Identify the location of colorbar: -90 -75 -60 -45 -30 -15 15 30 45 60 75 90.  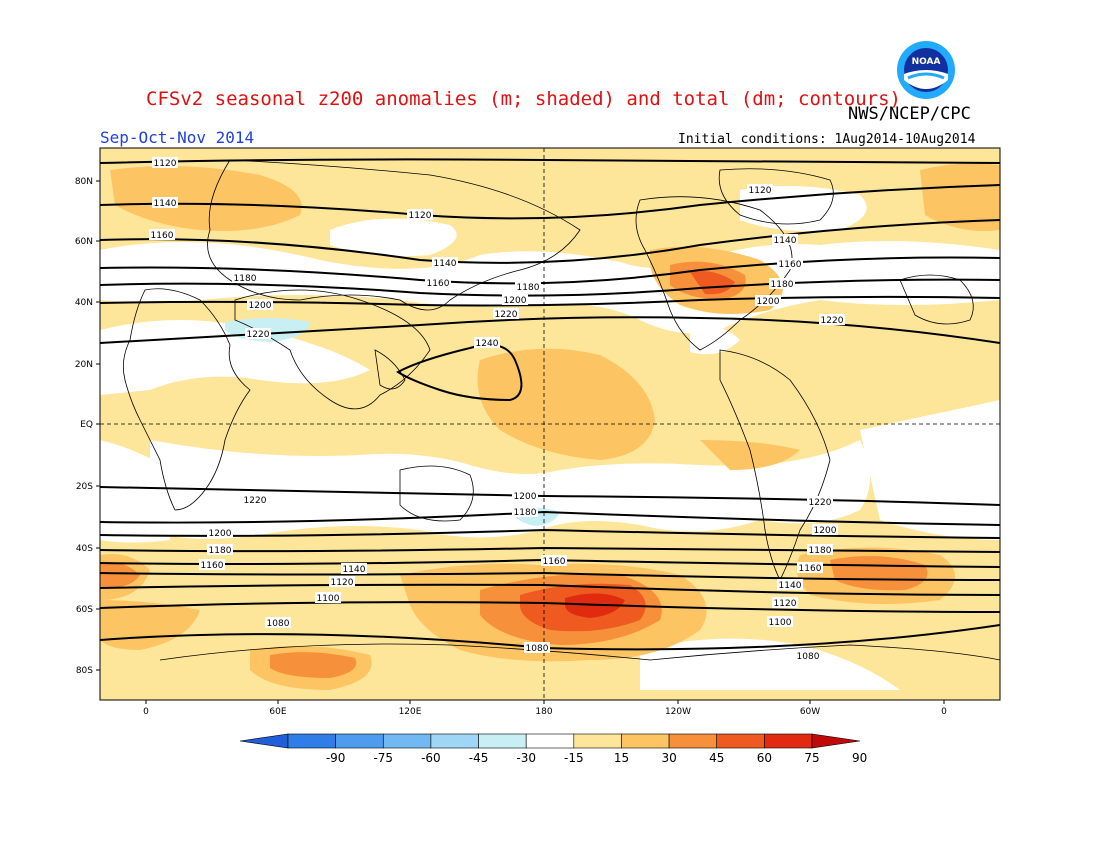
(553, 749).